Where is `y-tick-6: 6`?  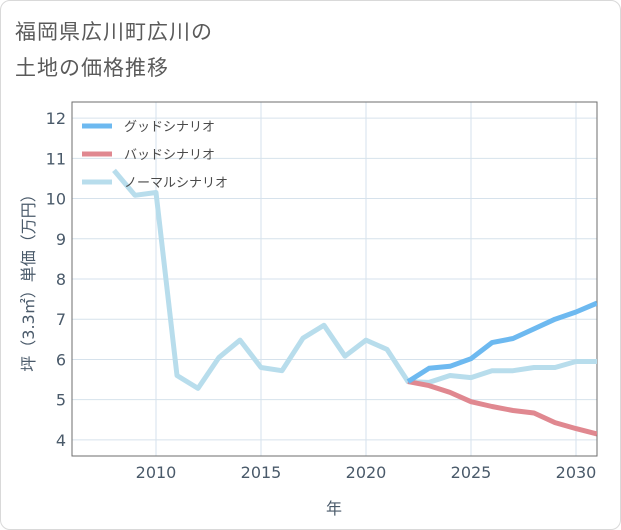
y-tick-6: 6 is located at coordinates (61, 359).